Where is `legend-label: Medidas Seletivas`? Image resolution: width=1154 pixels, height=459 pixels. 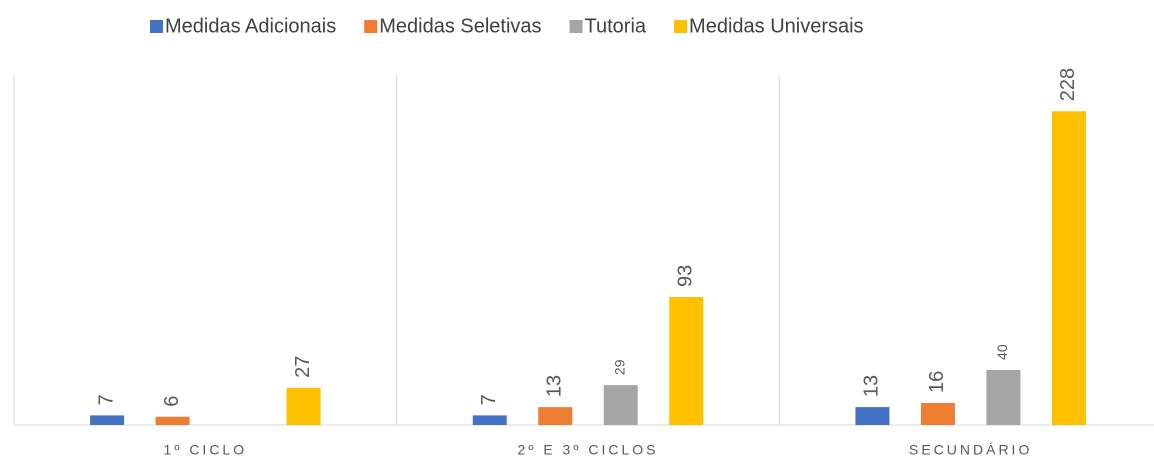 legend-label: Medidas Seletivas is located at coordinates (460, 26).